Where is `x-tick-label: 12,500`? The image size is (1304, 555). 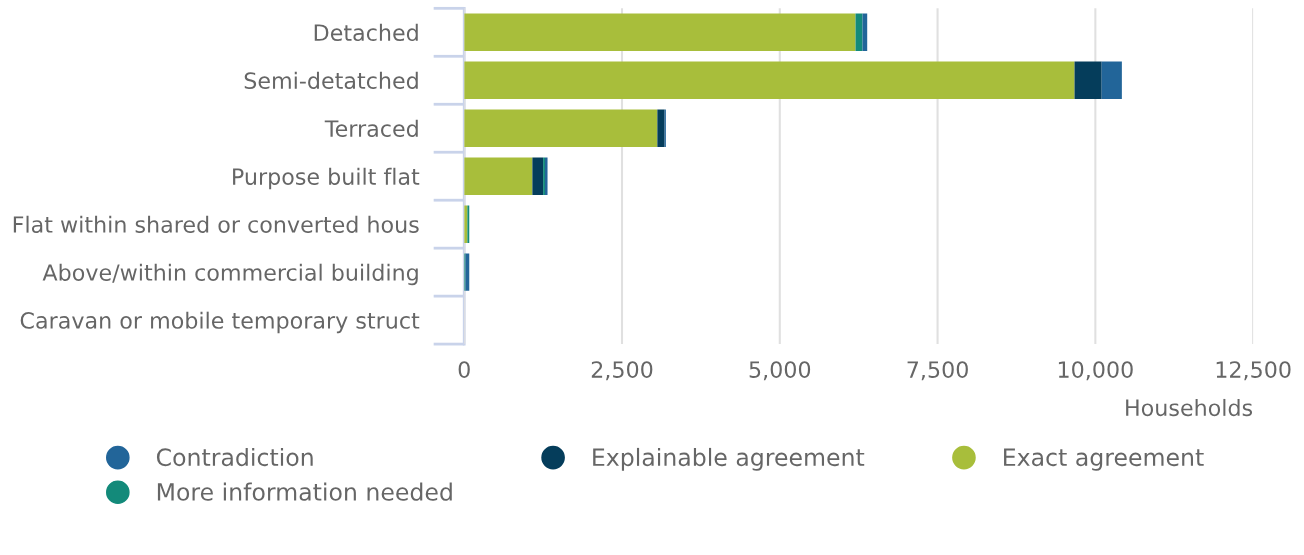
x-tick-label: 12,500 is located at coordinates (1253, 371).